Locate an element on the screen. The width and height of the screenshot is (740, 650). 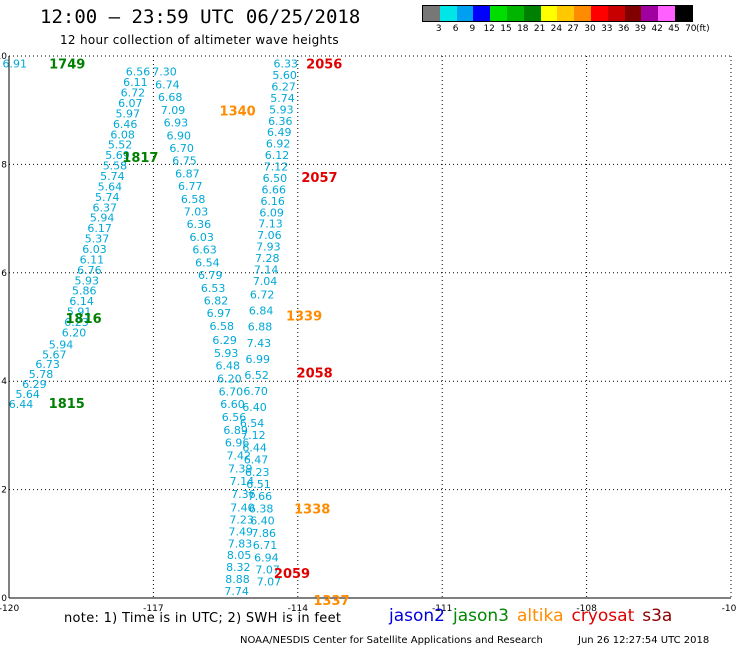
legend-label-39: 39 is located at coordinates (640, 29).